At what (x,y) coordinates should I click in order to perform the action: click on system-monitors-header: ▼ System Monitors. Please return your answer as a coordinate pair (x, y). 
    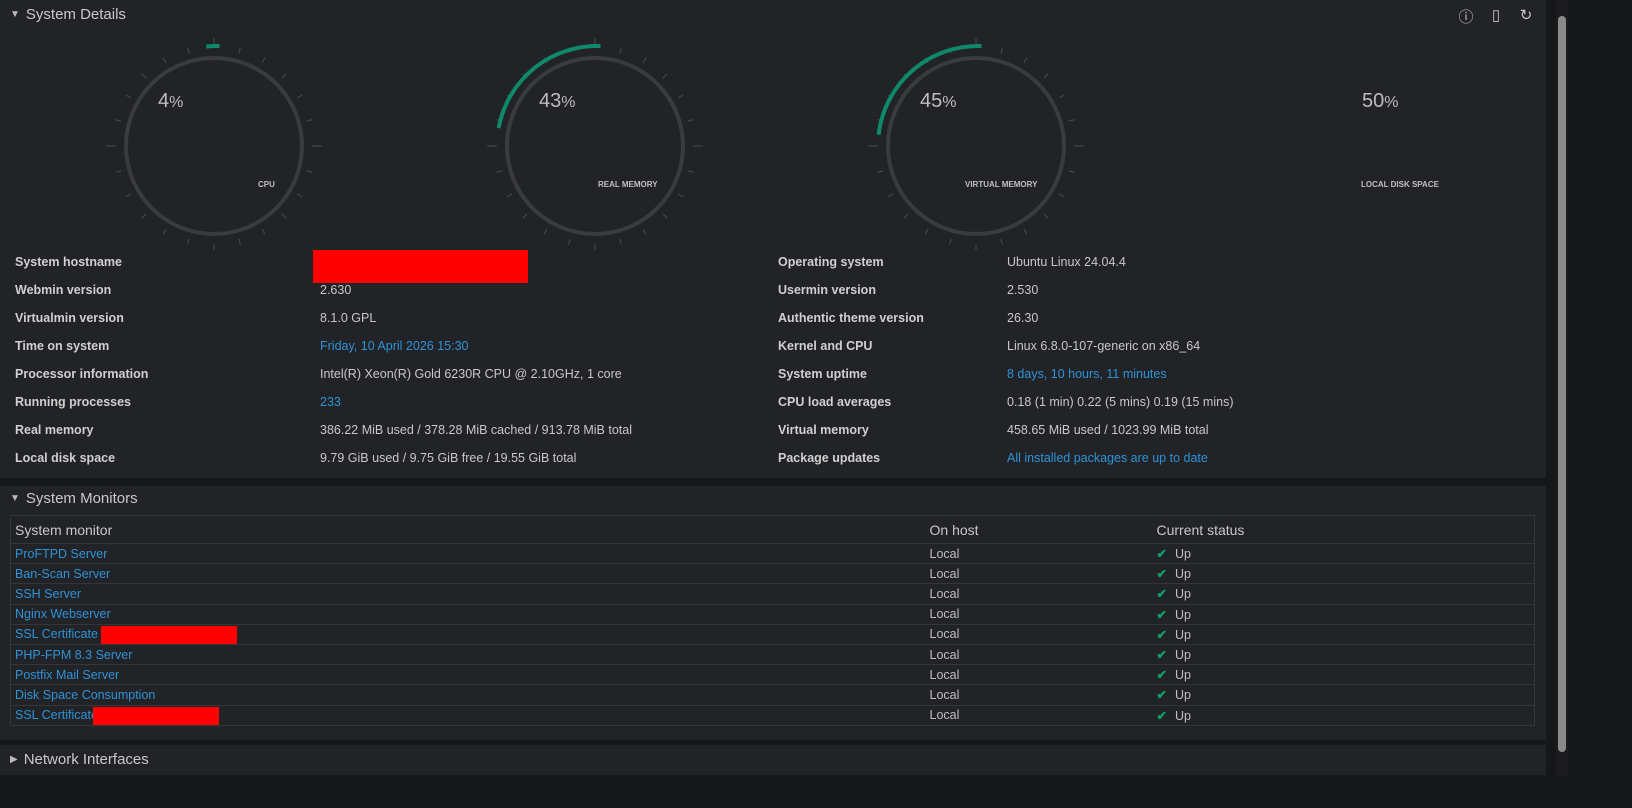
    Looking at the image, I should click on (74, 498).